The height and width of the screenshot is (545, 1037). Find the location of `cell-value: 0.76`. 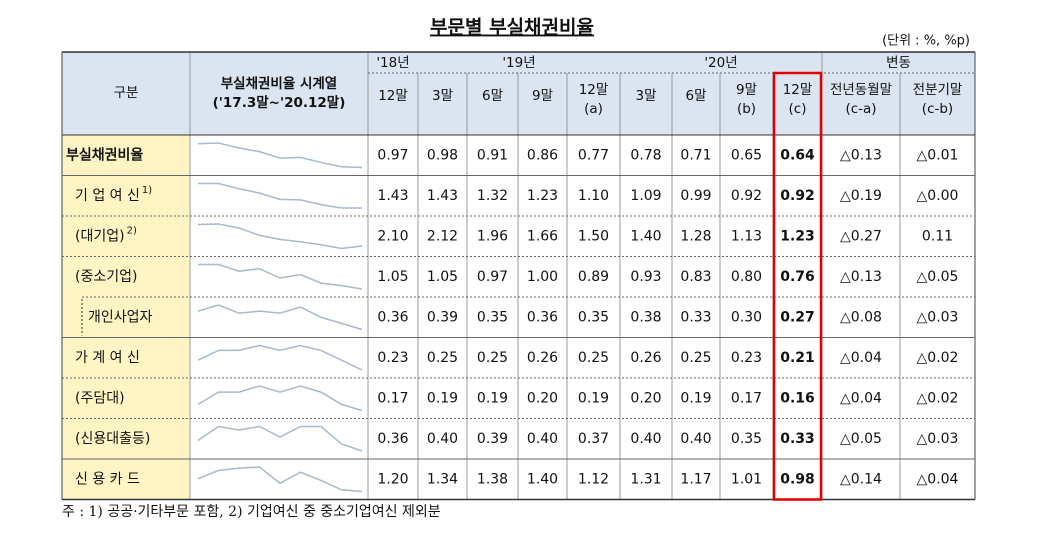

cell-value: 0.76 is located at coordinates (797, 277).